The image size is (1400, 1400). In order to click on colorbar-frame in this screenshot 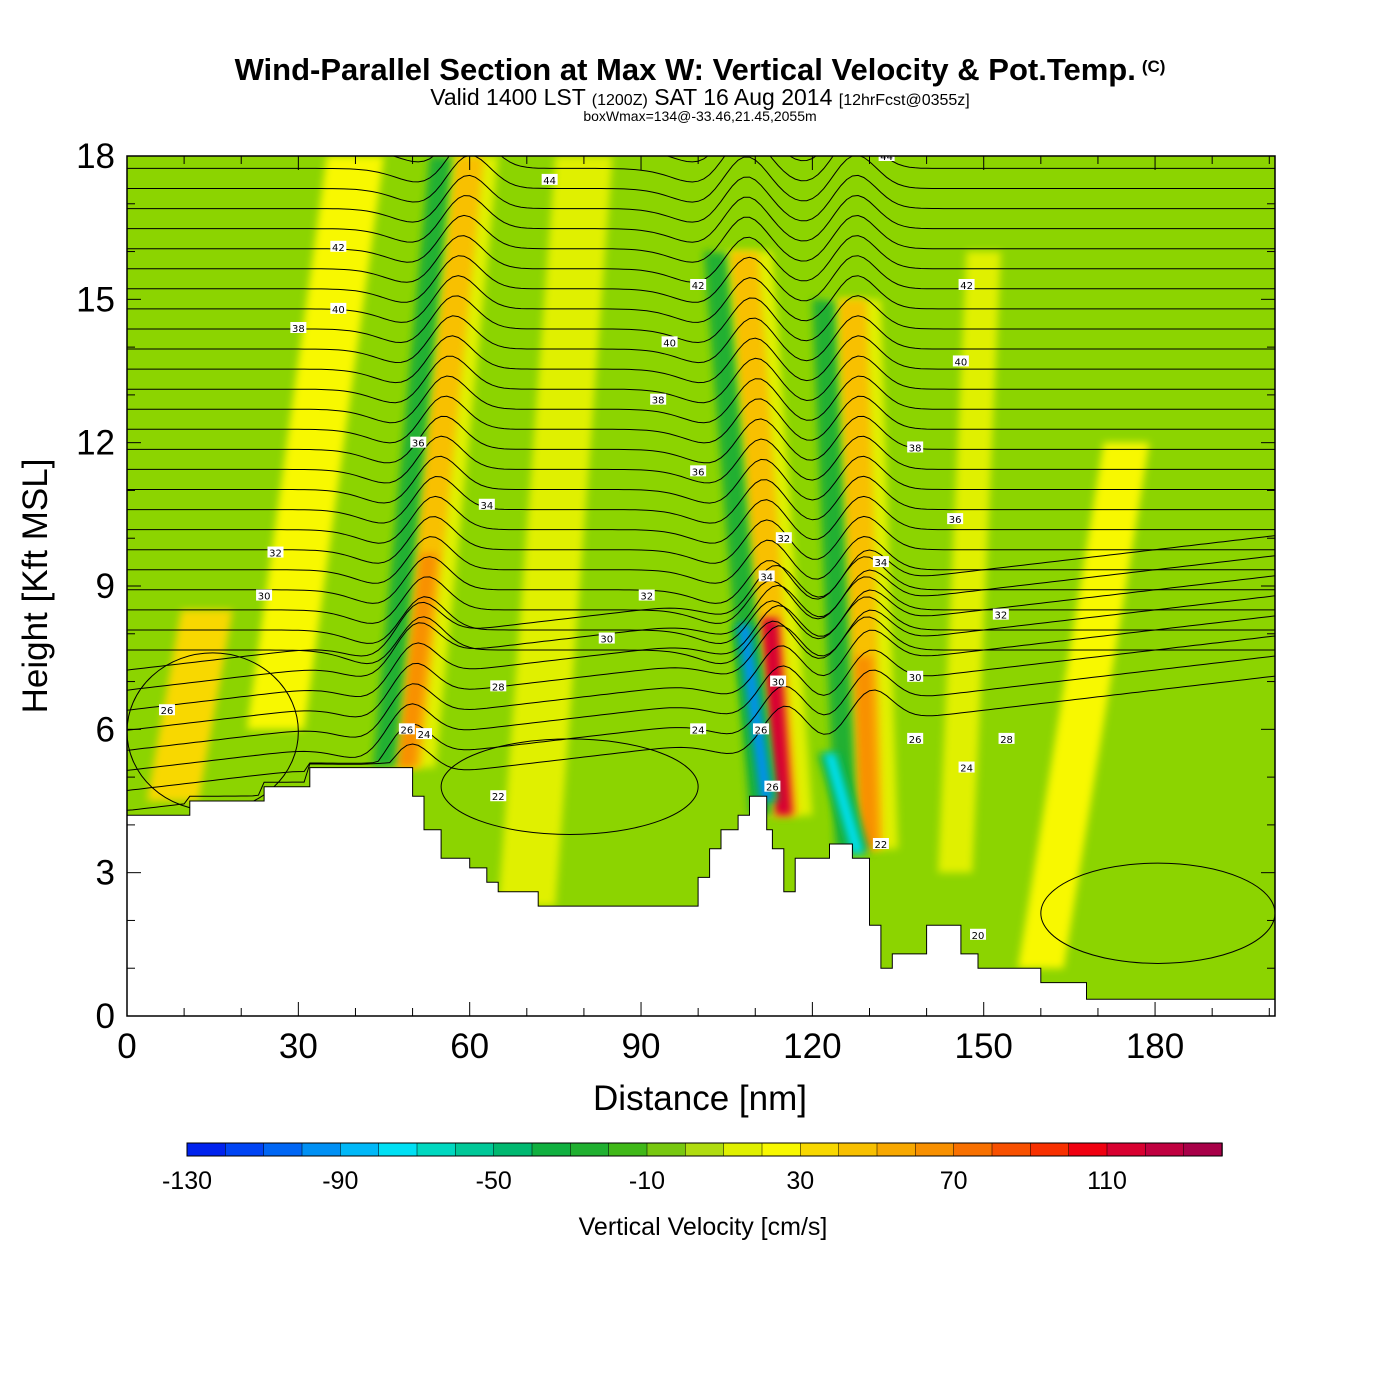, I will do `click(704, 1149)`.